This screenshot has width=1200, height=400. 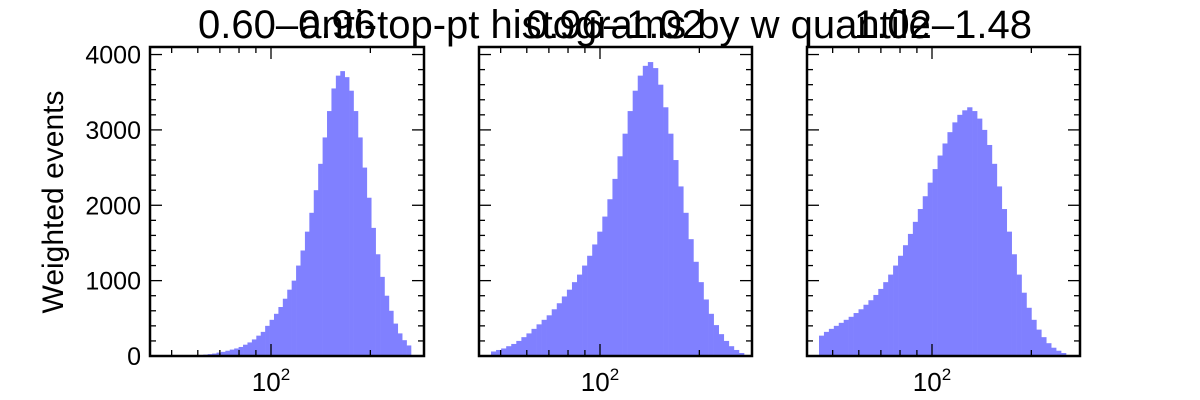 I want to click on y-tick-label: 3000, so click(x=113, y=131).